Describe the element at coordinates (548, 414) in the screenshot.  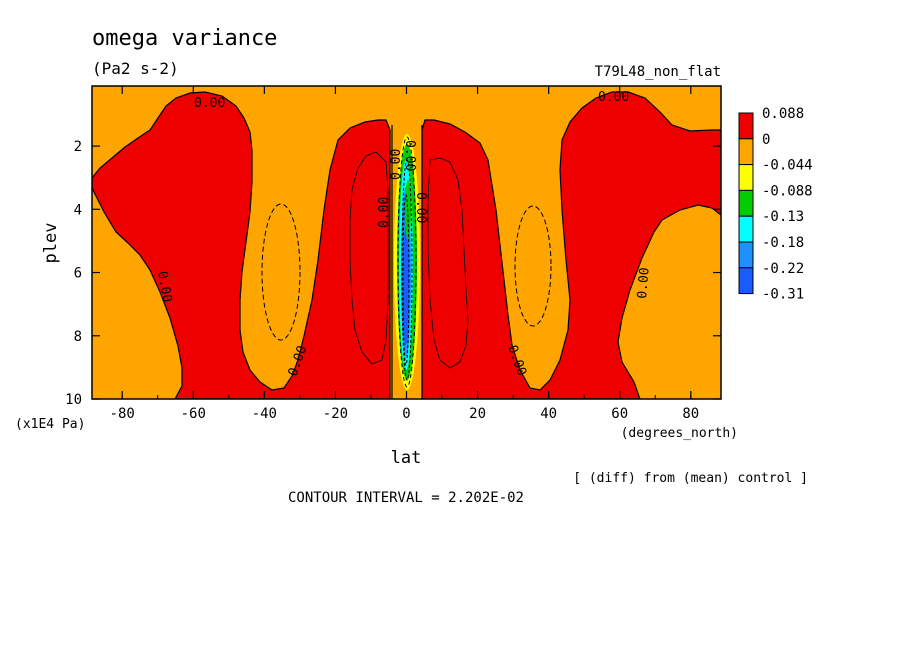
I see `x-tick-label: 40` at that location.